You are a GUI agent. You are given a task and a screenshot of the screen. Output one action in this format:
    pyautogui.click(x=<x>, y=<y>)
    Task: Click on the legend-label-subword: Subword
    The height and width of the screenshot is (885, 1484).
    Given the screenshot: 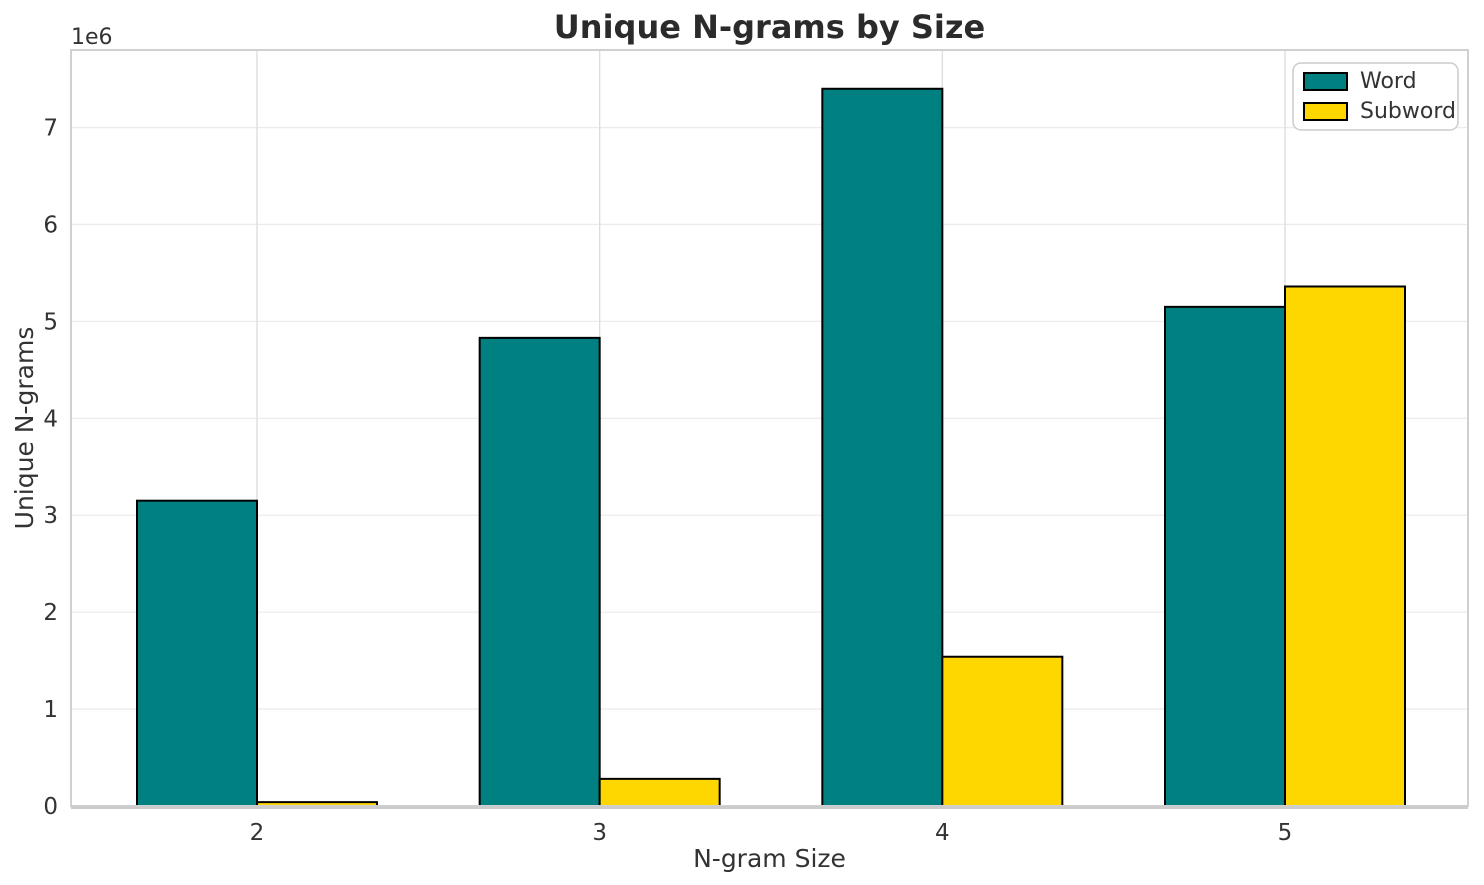 What is the action you would take?
    pyautogui.click(x=1408, y=111)
    